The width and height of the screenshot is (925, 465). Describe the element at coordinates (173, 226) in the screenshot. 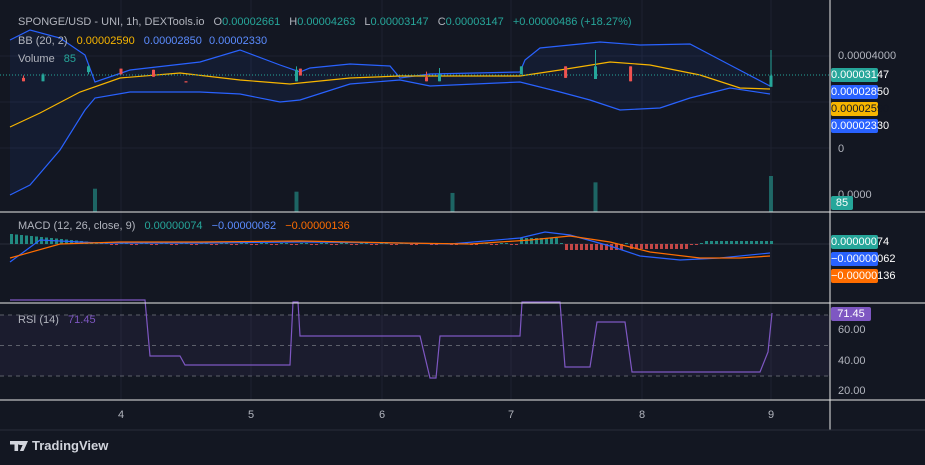

I see `macd-hist-value: 0.00000074` at that location.